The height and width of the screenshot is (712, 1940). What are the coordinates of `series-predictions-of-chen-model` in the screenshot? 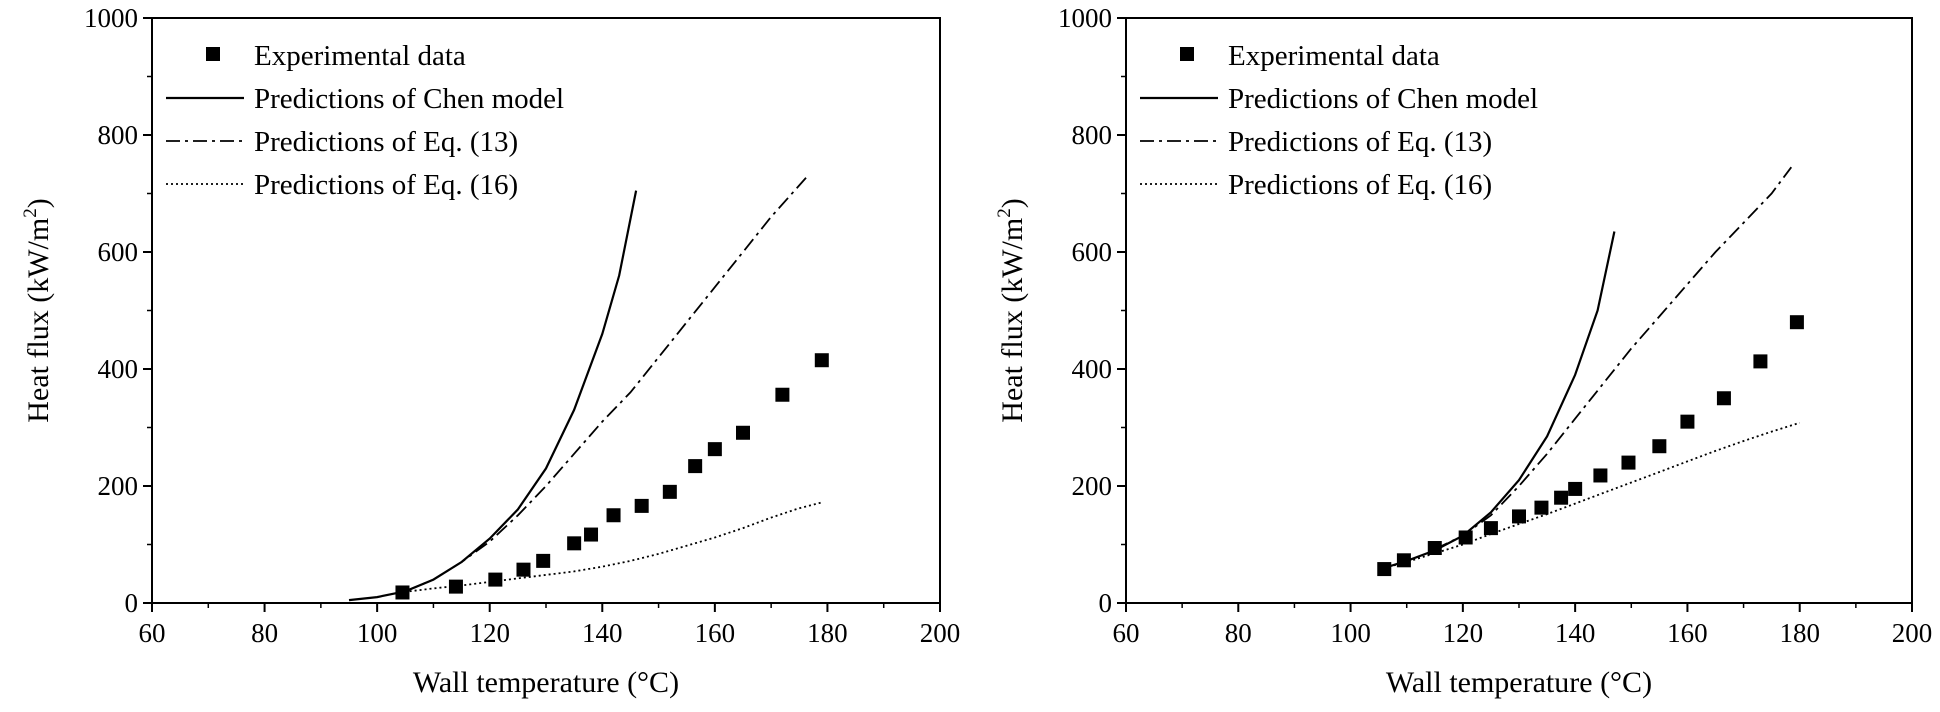 It's located at (1499, 400).